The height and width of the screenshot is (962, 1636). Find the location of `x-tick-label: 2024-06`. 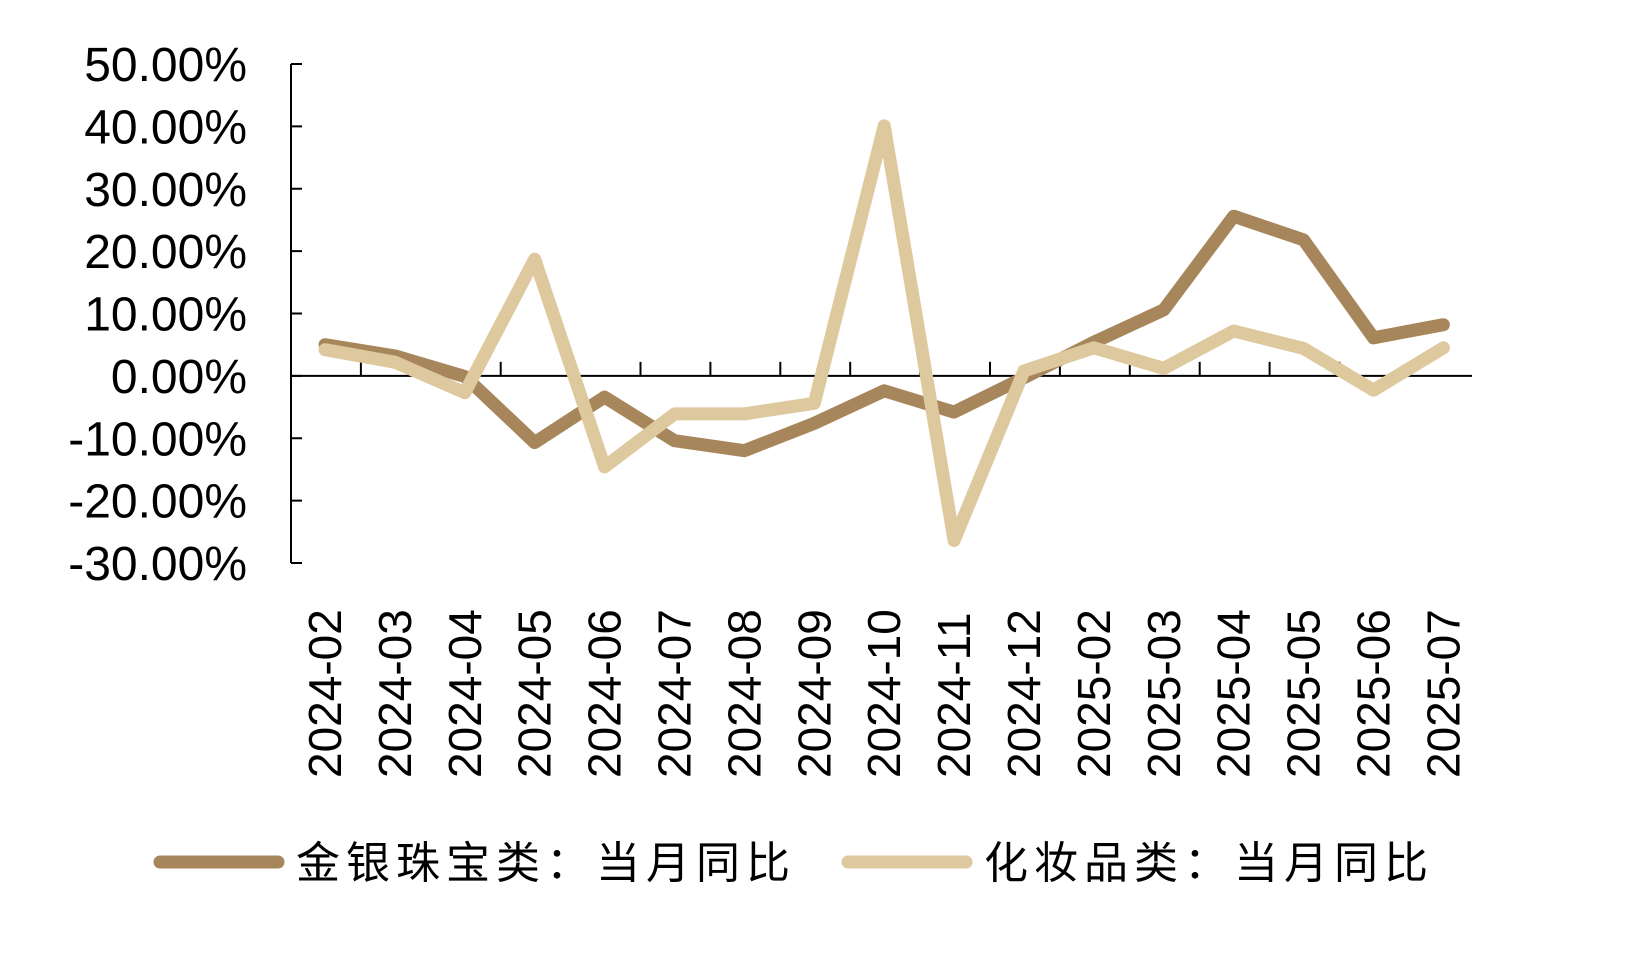

x-tick-label: 2024-06 is located at coordinates (605, 693).